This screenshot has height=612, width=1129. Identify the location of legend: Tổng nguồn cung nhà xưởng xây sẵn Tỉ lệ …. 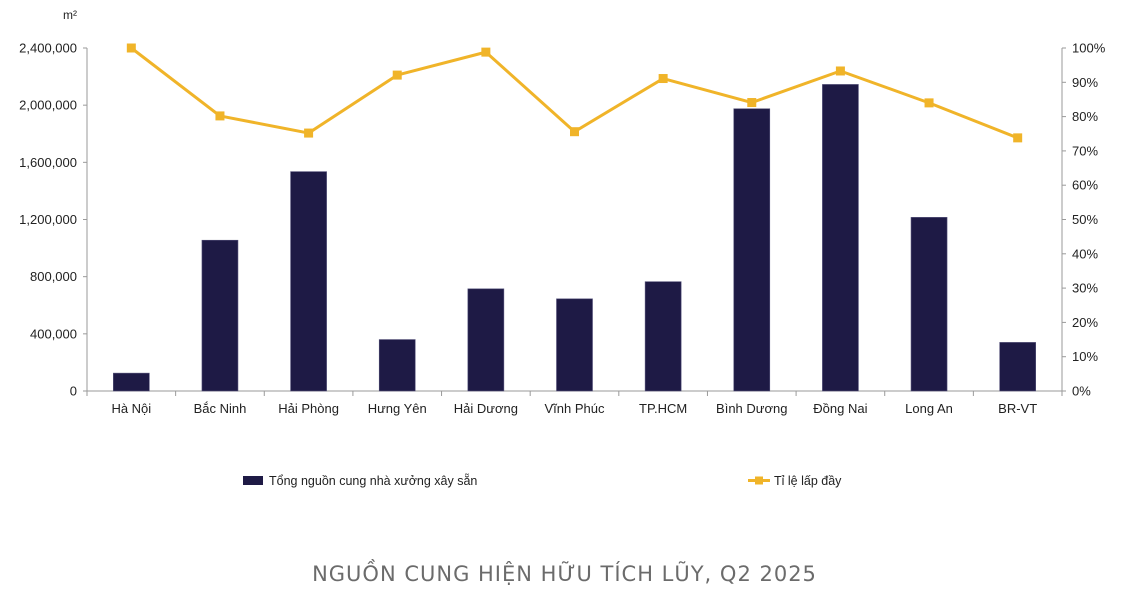
(542, 480).